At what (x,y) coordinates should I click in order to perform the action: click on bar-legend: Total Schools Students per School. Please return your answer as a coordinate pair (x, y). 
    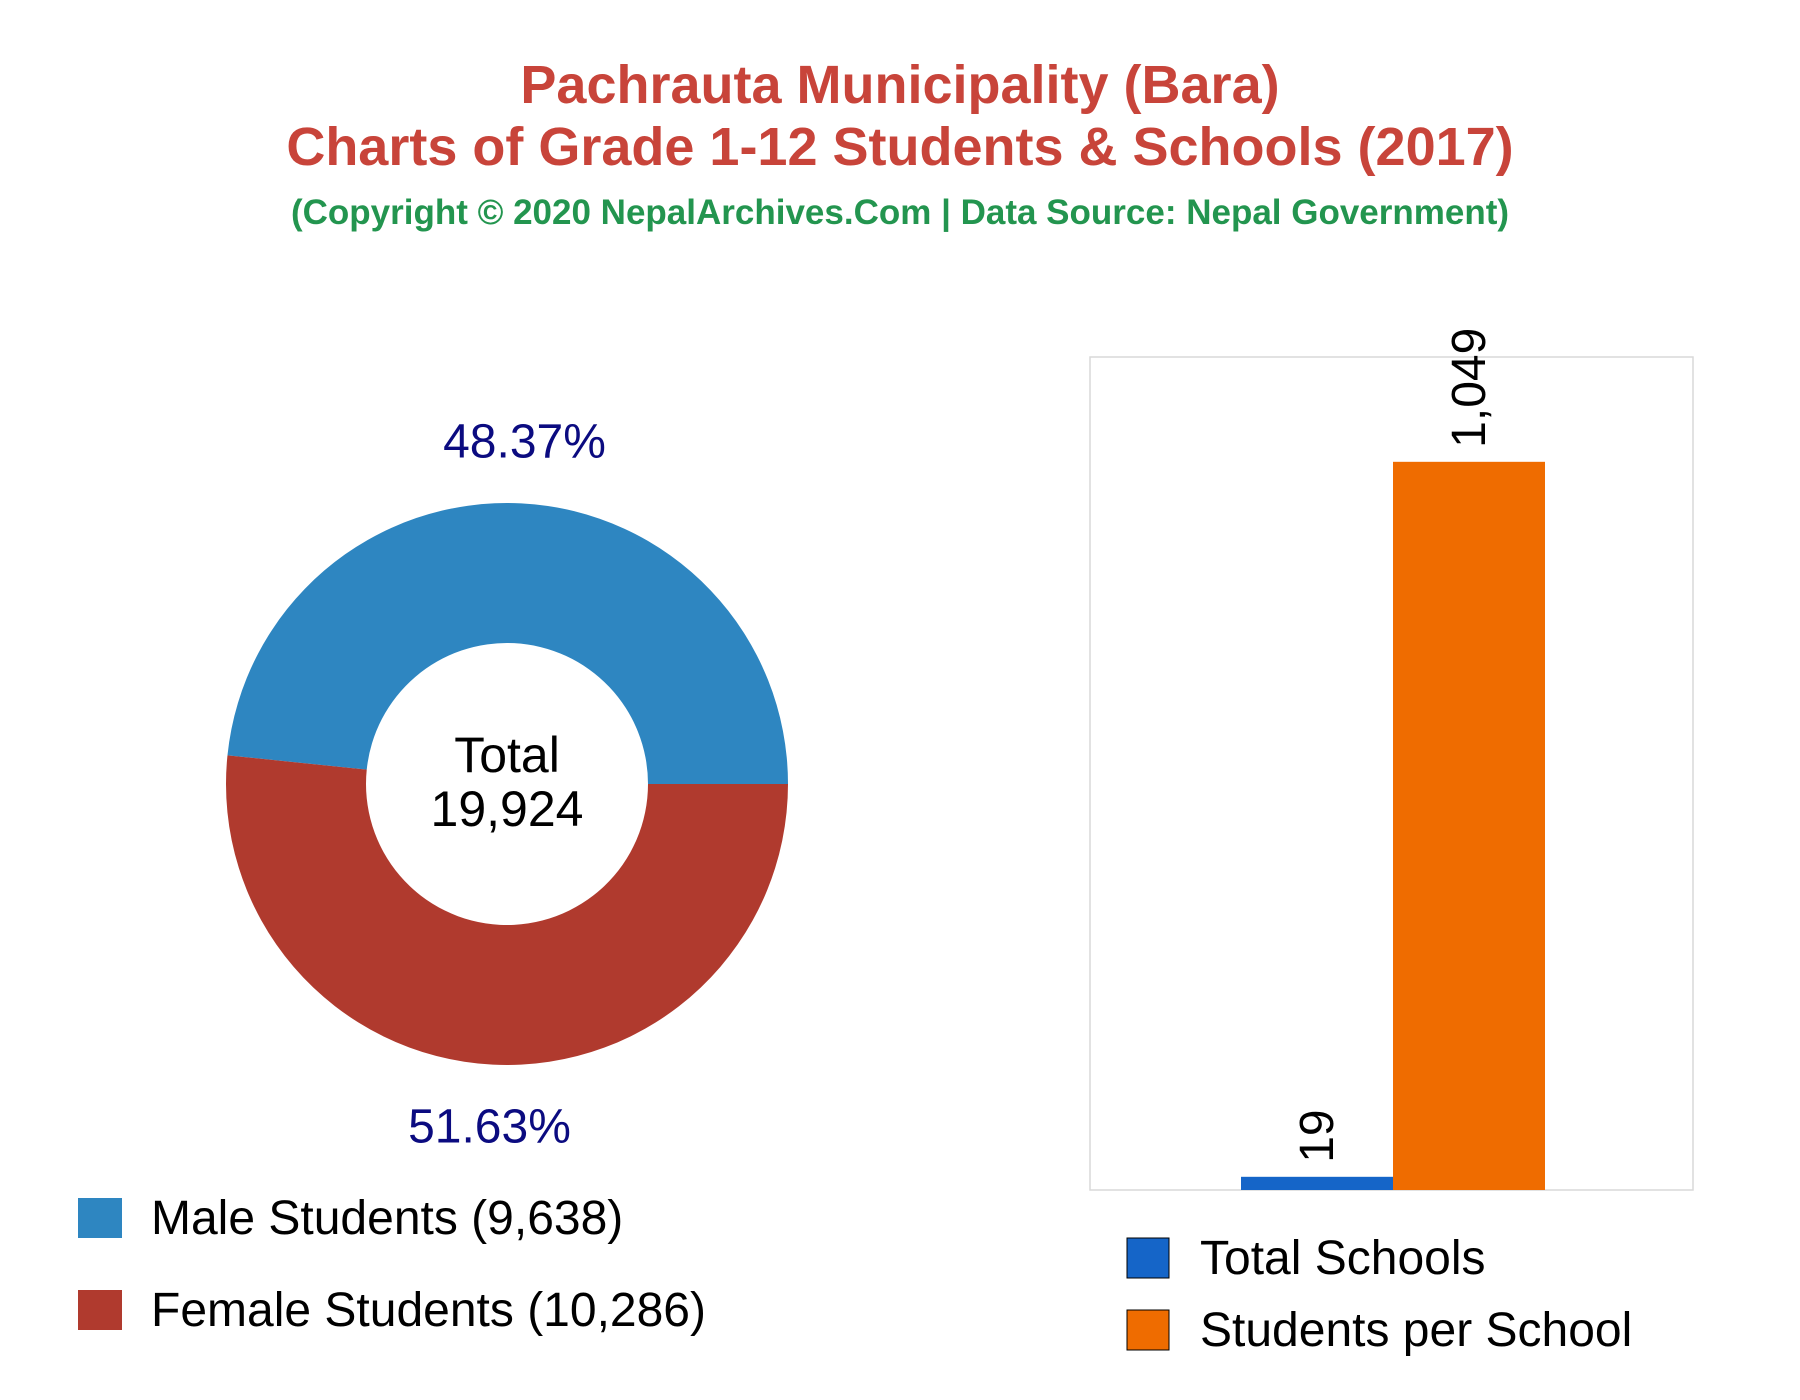
    Looking at the image, I should click on (1379, 1294).